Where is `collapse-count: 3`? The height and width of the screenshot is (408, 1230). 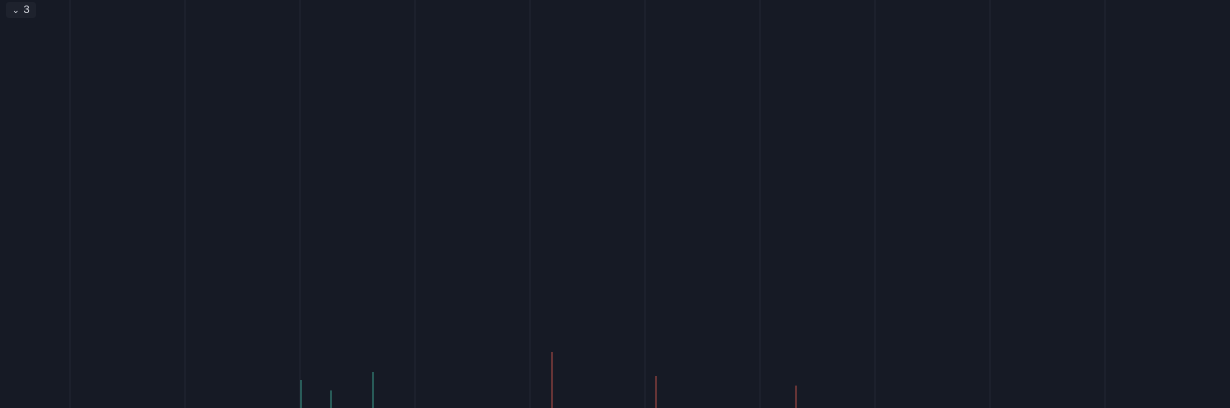 collapse-count: 3 is located at coordinates (26, 10).